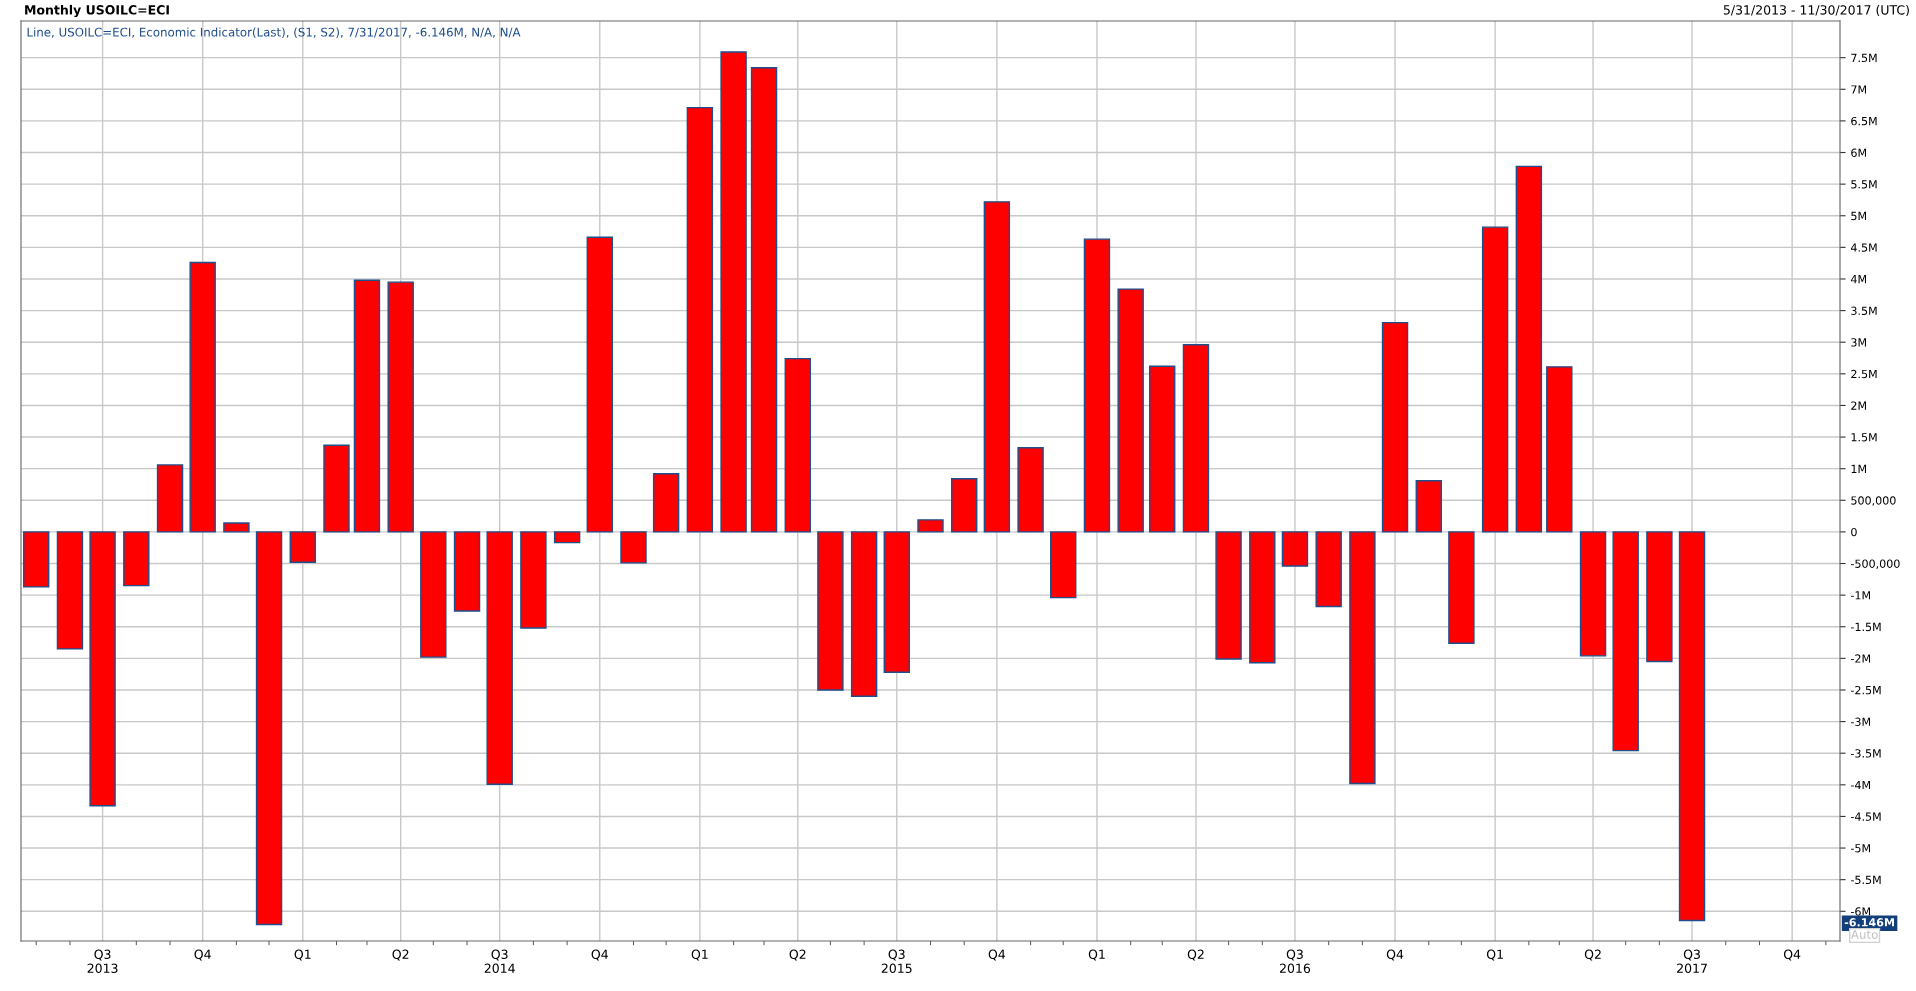  Describe the element at coordinates (1816, 10) in the screenshot. I see `chart-subtitle: 5/31/2013 - 11/30/2017 (UTC)` at that location.